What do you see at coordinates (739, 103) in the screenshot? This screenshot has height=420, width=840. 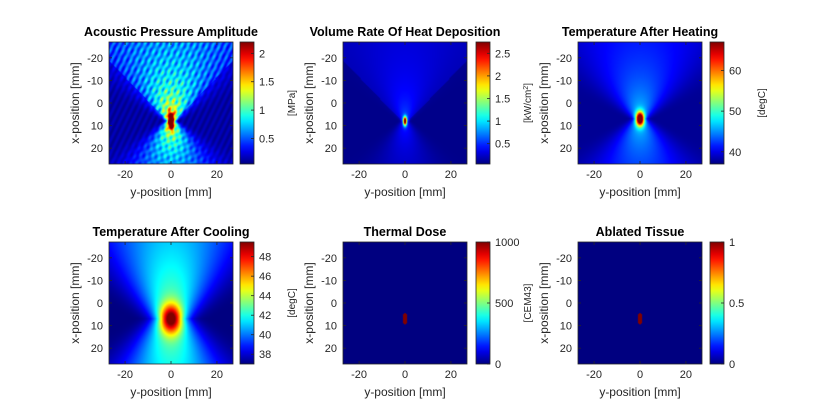 I see `colorbar: 40 50 60 [degC]` at bounding box center [739, 103].